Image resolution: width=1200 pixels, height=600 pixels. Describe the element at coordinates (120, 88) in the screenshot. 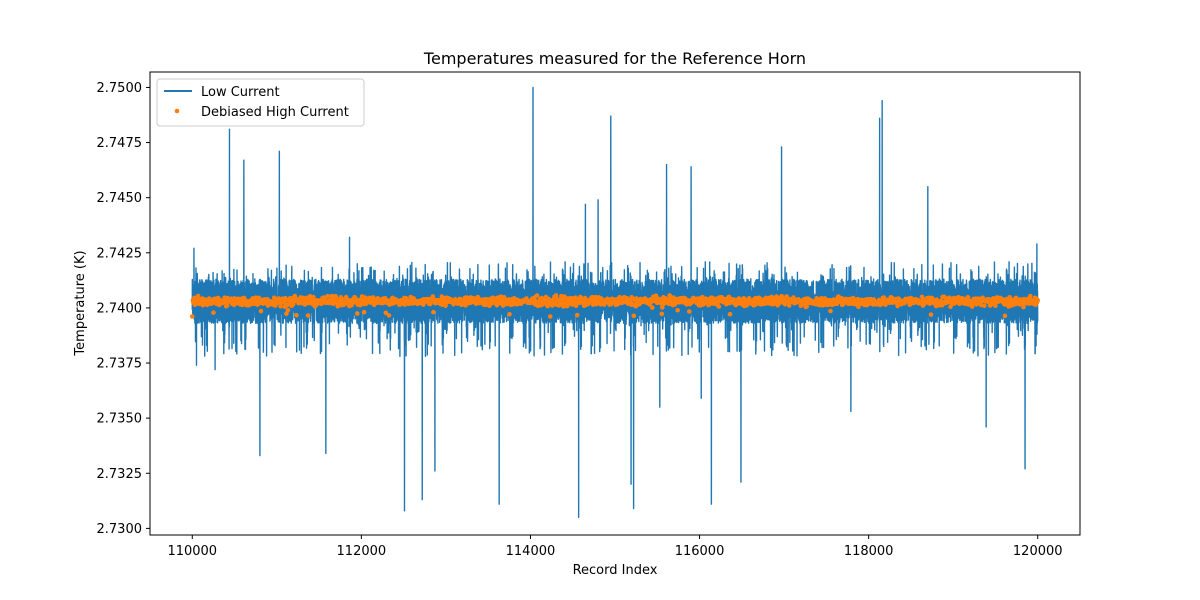

I see `y-tick-label: 2.7500` at that location.